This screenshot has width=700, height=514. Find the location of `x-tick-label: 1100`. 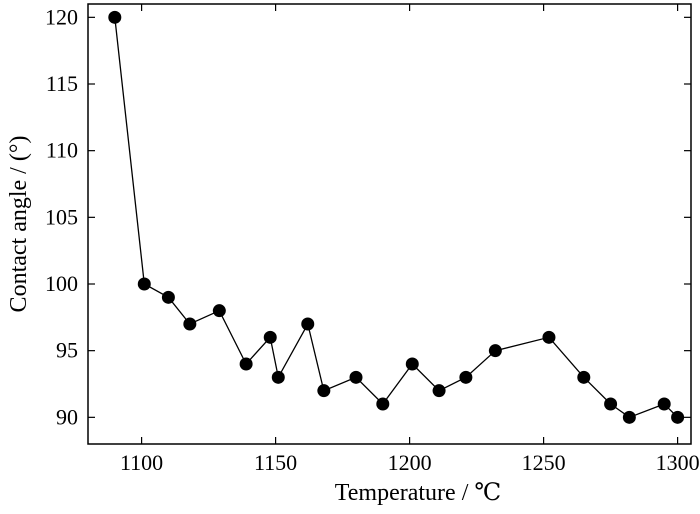

x-tick-label: 1100 is located at coordinates (141, 462).